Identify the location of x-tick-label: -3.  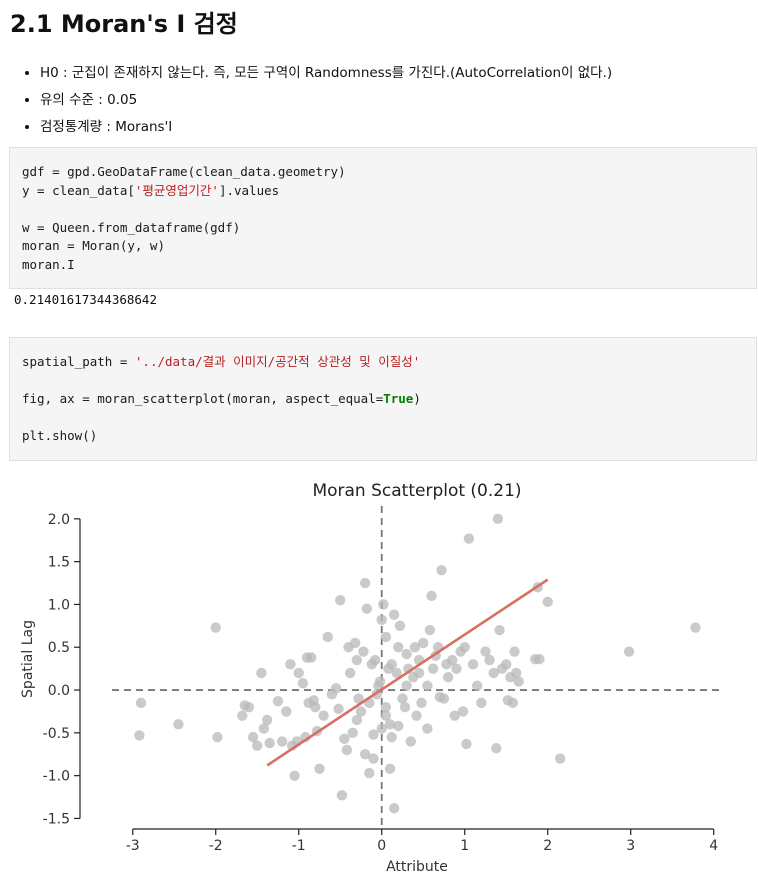
(133, 846).